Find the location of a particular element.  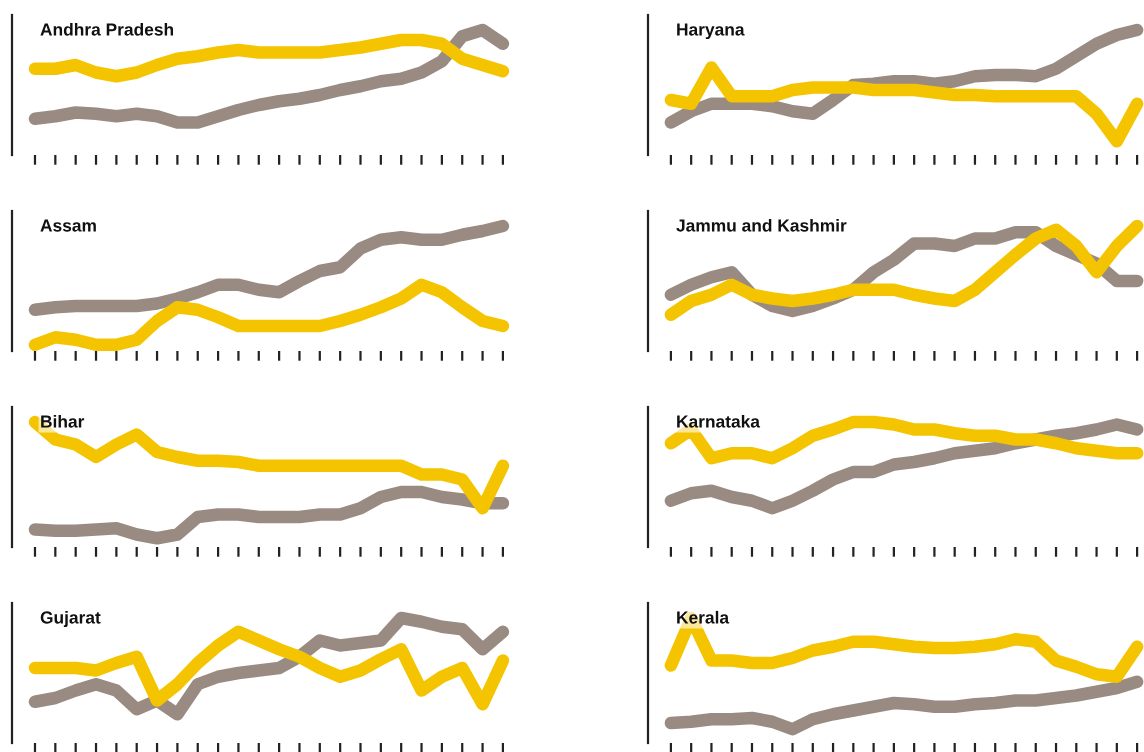

chart-title: Karnataka is located at coordinates (719, 421).